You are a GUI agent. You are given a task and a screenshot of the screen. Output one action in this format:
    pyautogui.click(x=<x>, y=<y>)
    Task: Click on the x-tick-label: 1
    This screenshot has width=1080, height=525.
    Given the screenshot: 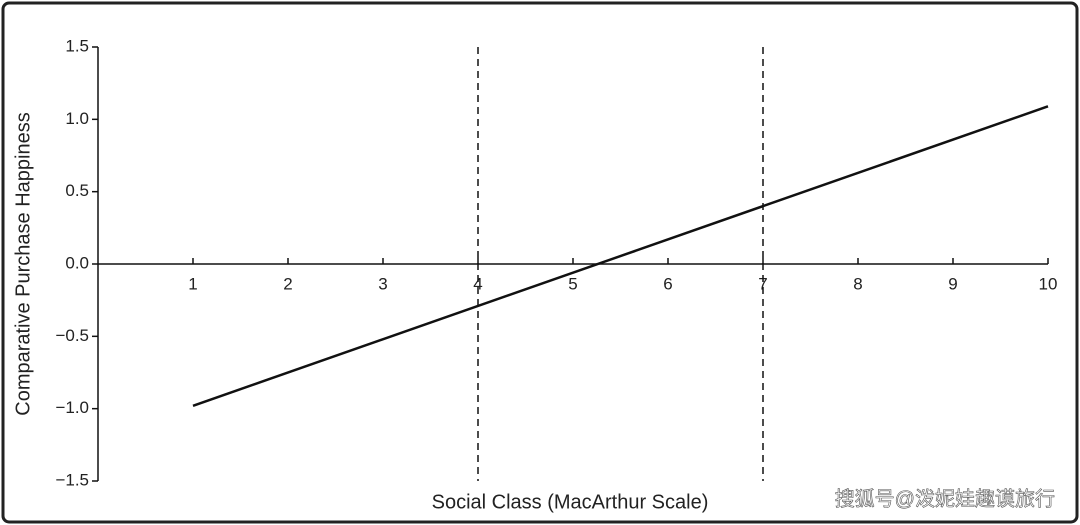 What is the action you would take?
    pyautogui.click(x=192, y=283)
    